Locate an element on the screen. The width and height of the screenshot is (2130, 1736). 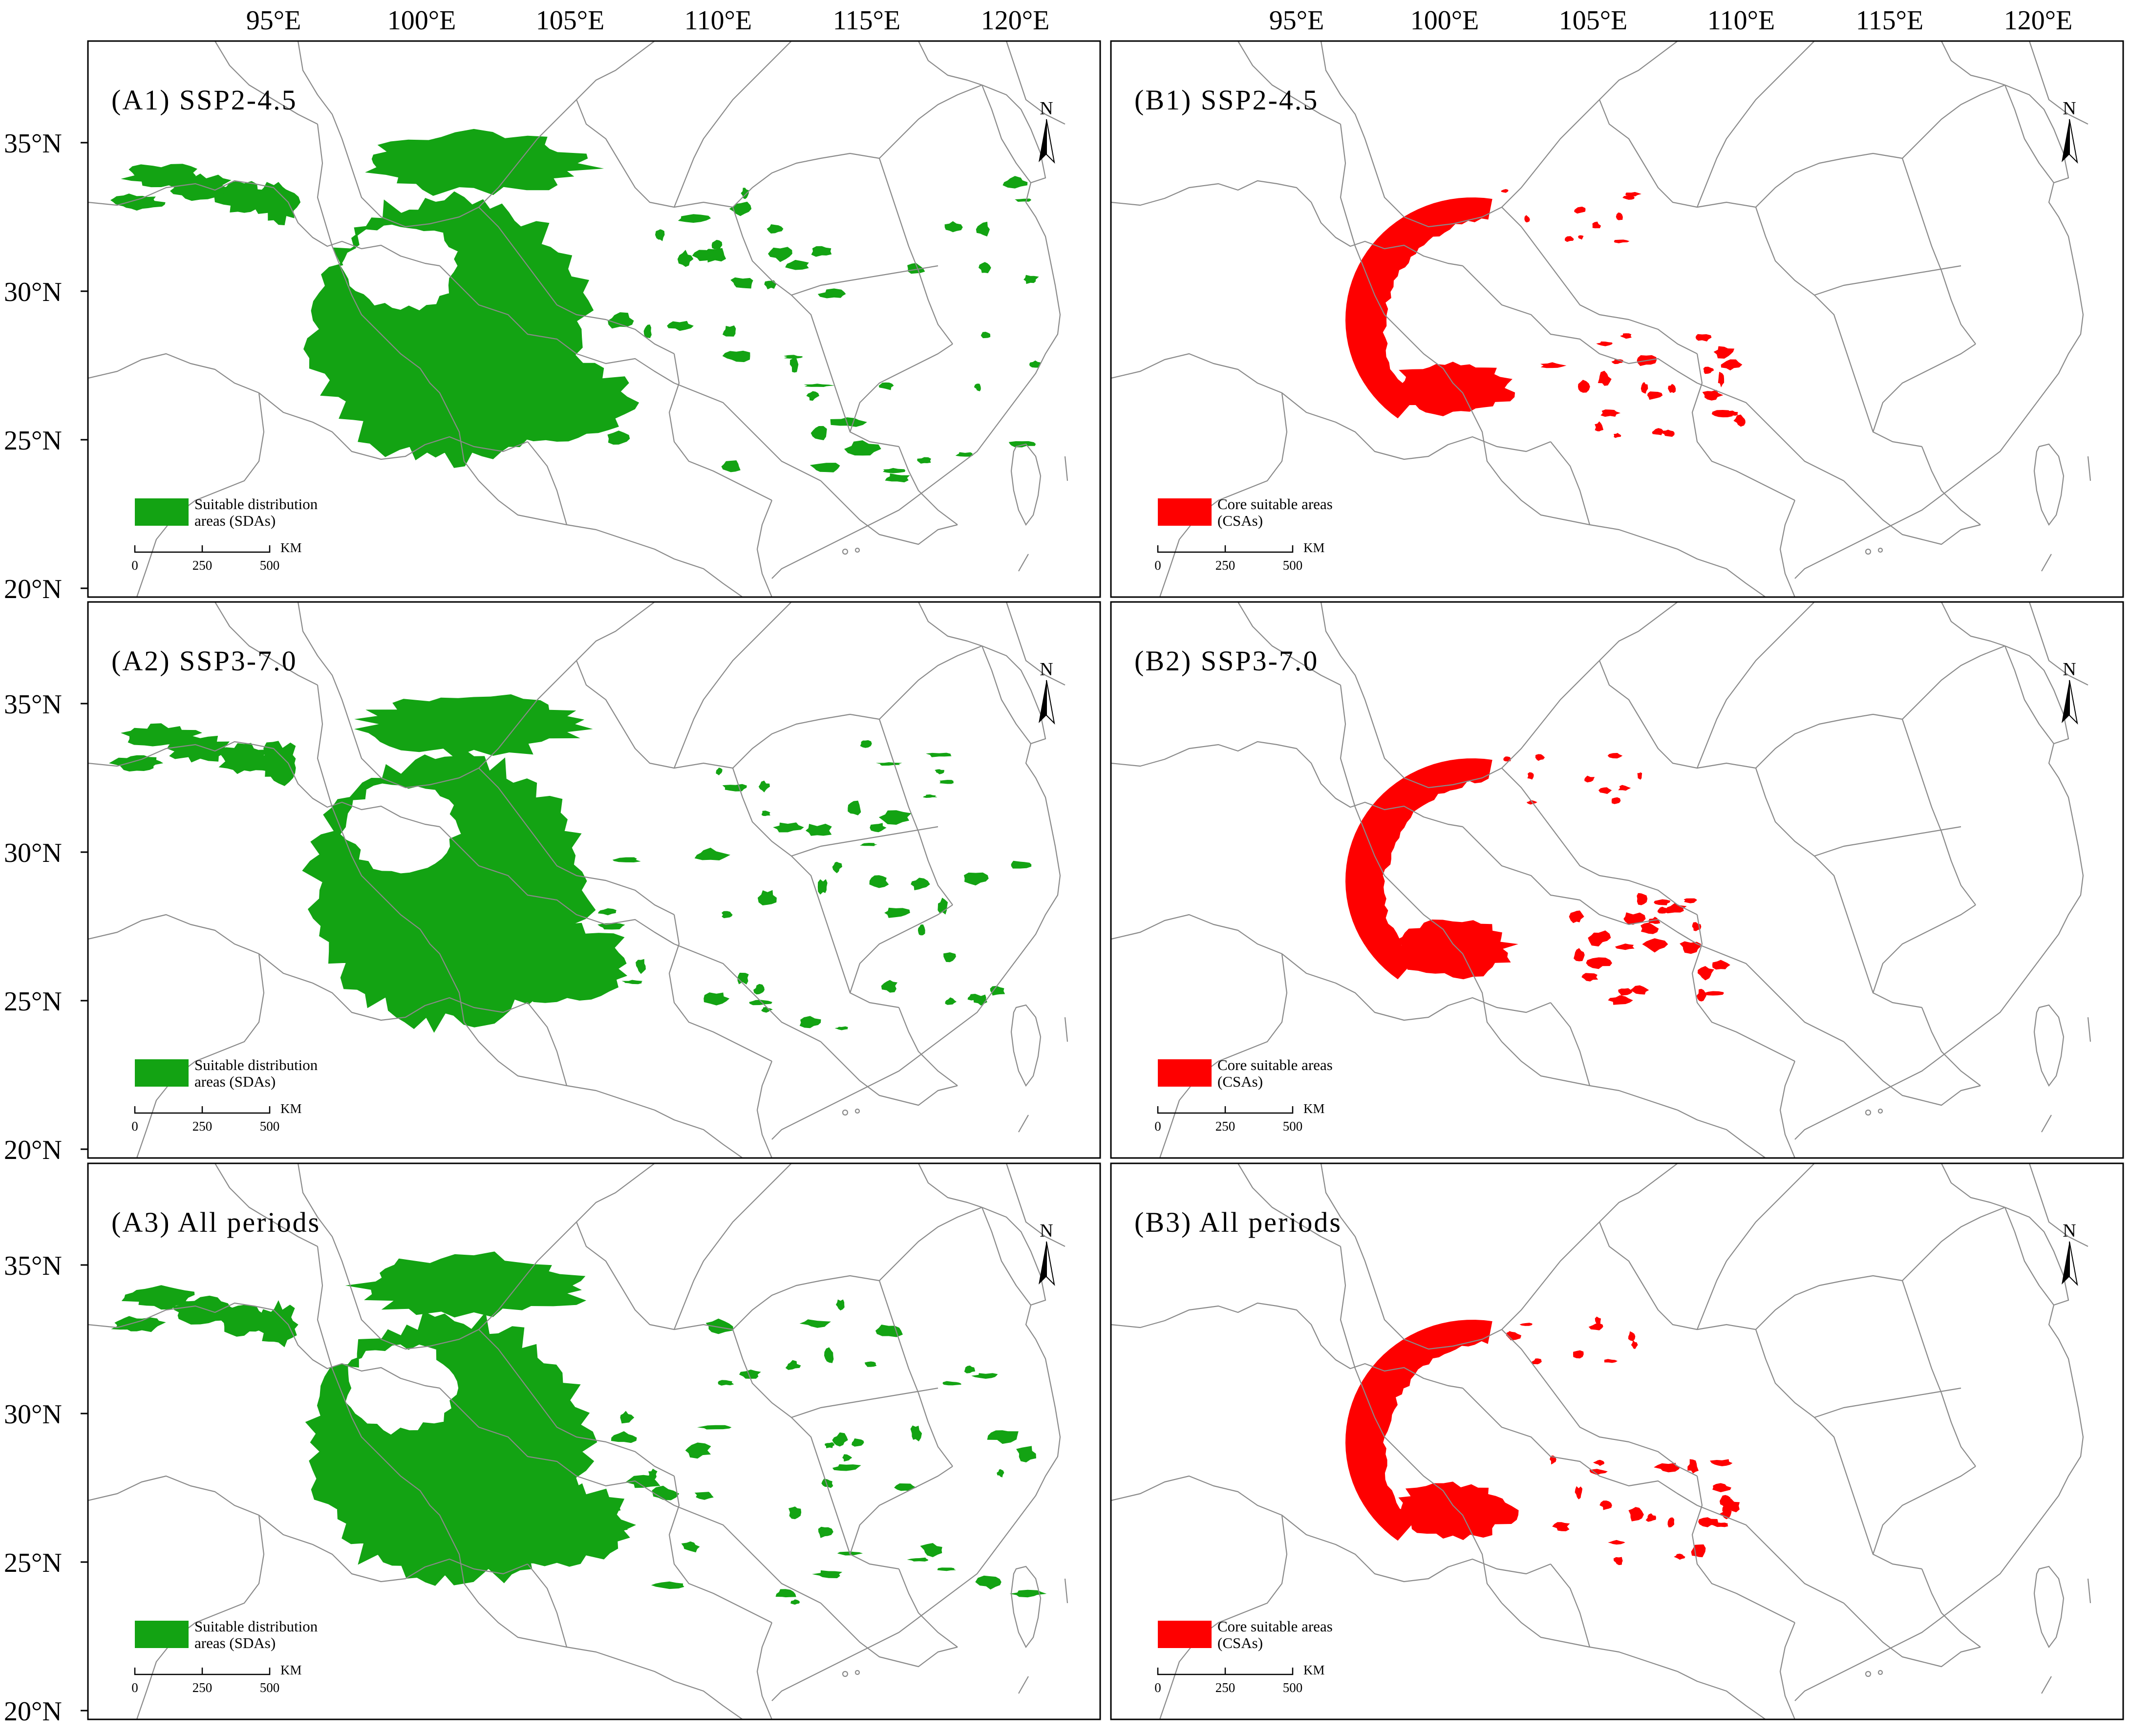
north-label: N is located at coordinates (2069, 669).